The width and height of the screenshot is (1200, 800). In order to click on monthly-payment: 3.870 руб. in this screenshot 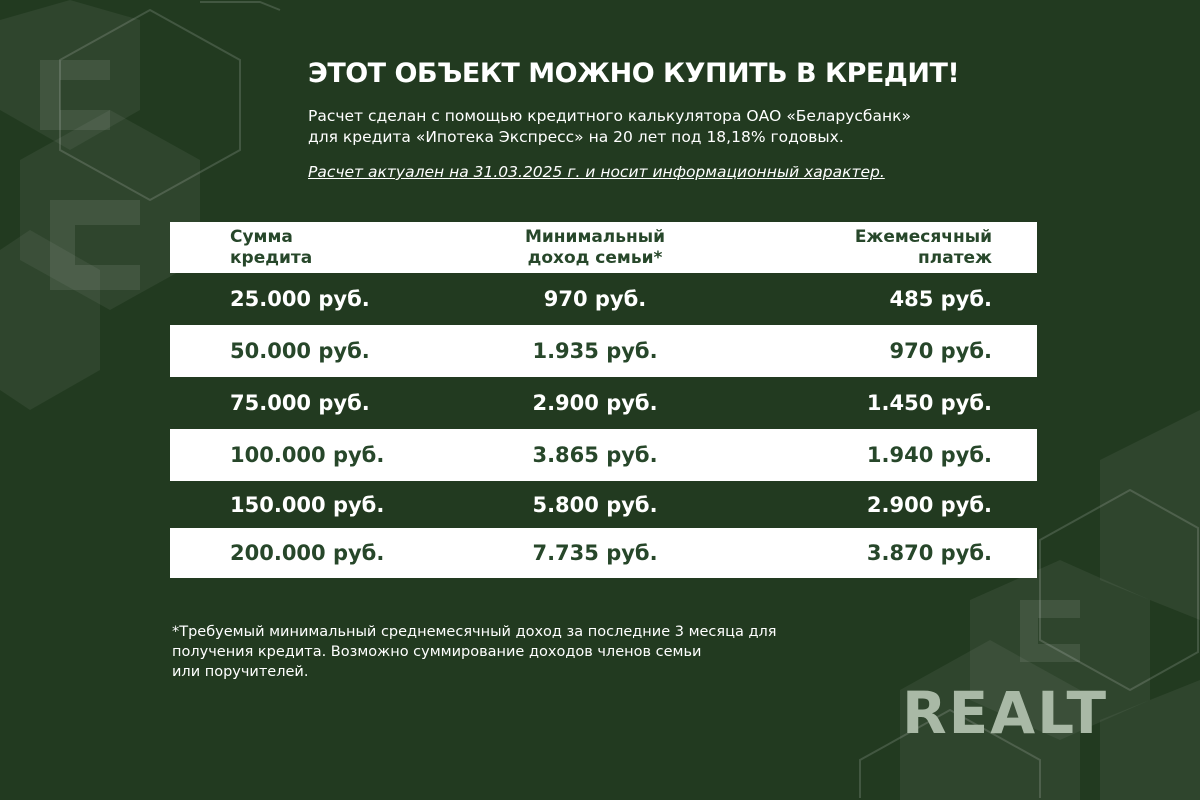, I will do `click(929, 553)`.